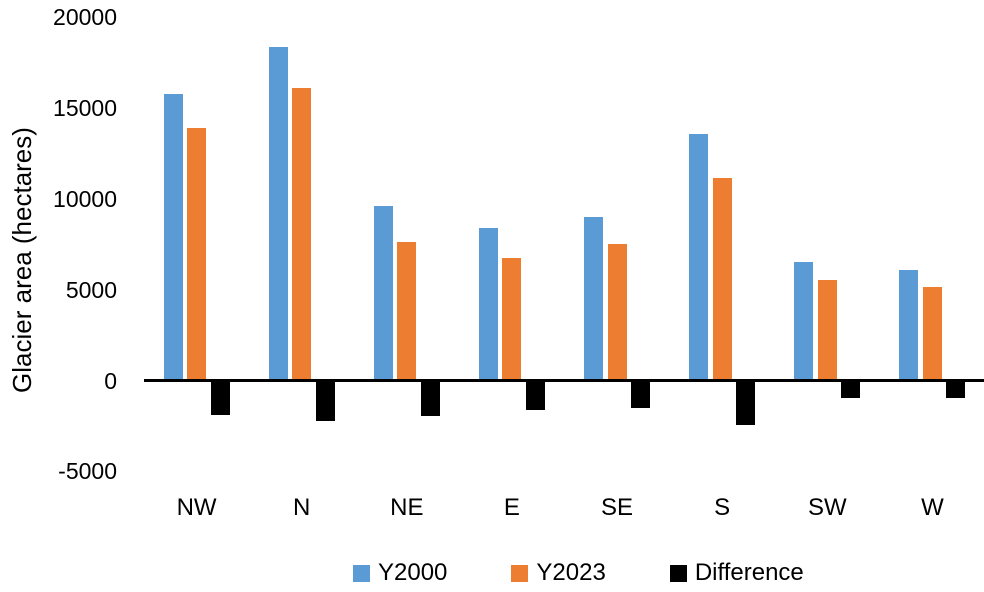 Image resolution: width=984 pixels, height=592 pixels. I want to click on bar-y2000-s, so click(699, 257).